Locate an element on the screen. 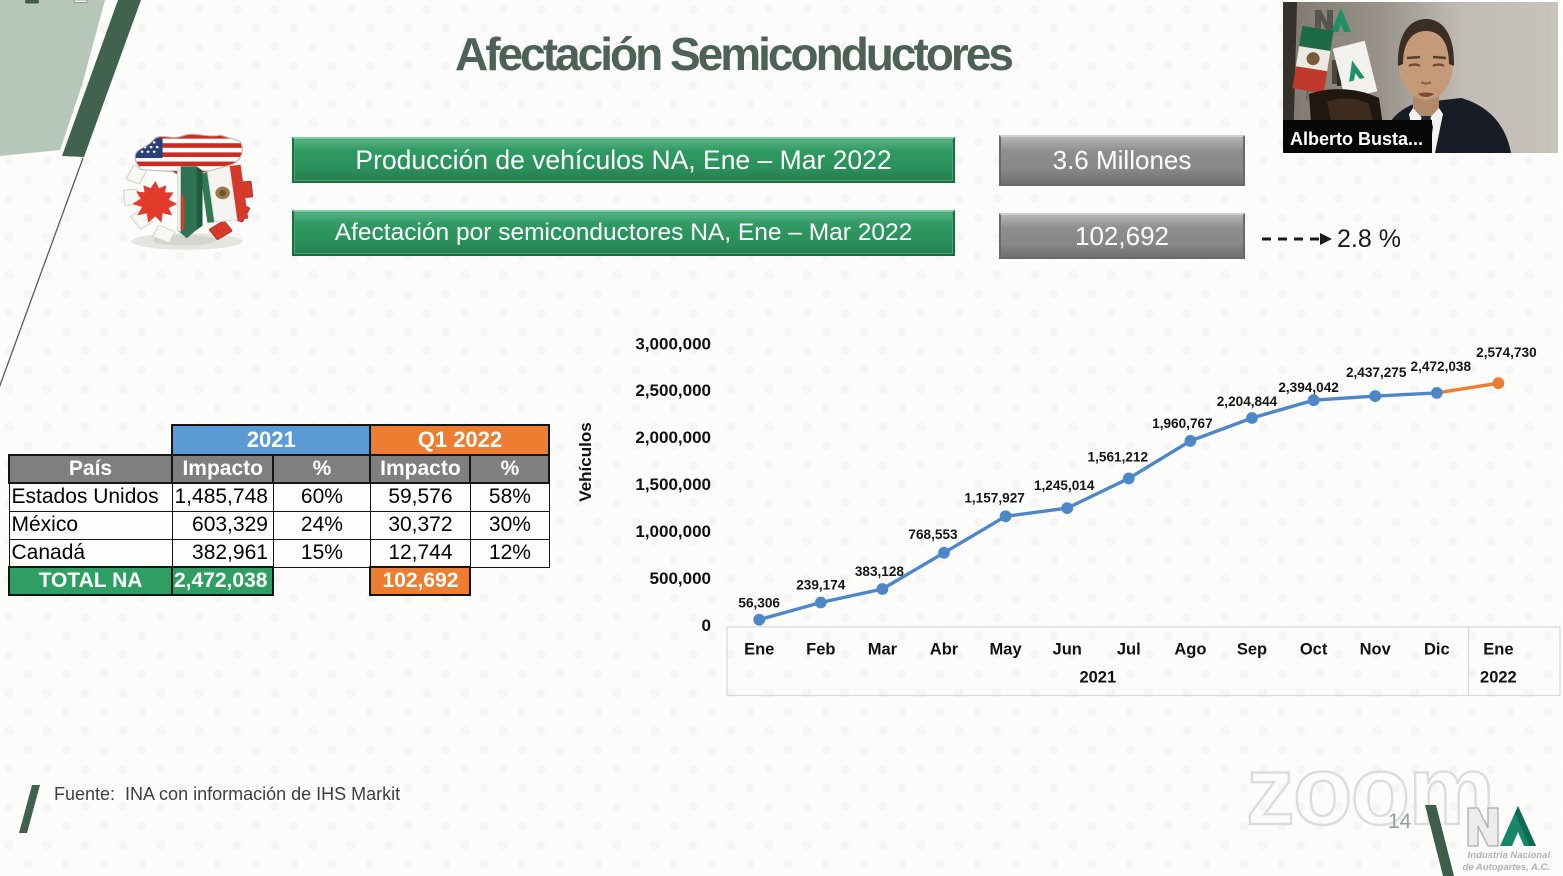  svg-text: 383,128 is located at coordinates (880, 571).